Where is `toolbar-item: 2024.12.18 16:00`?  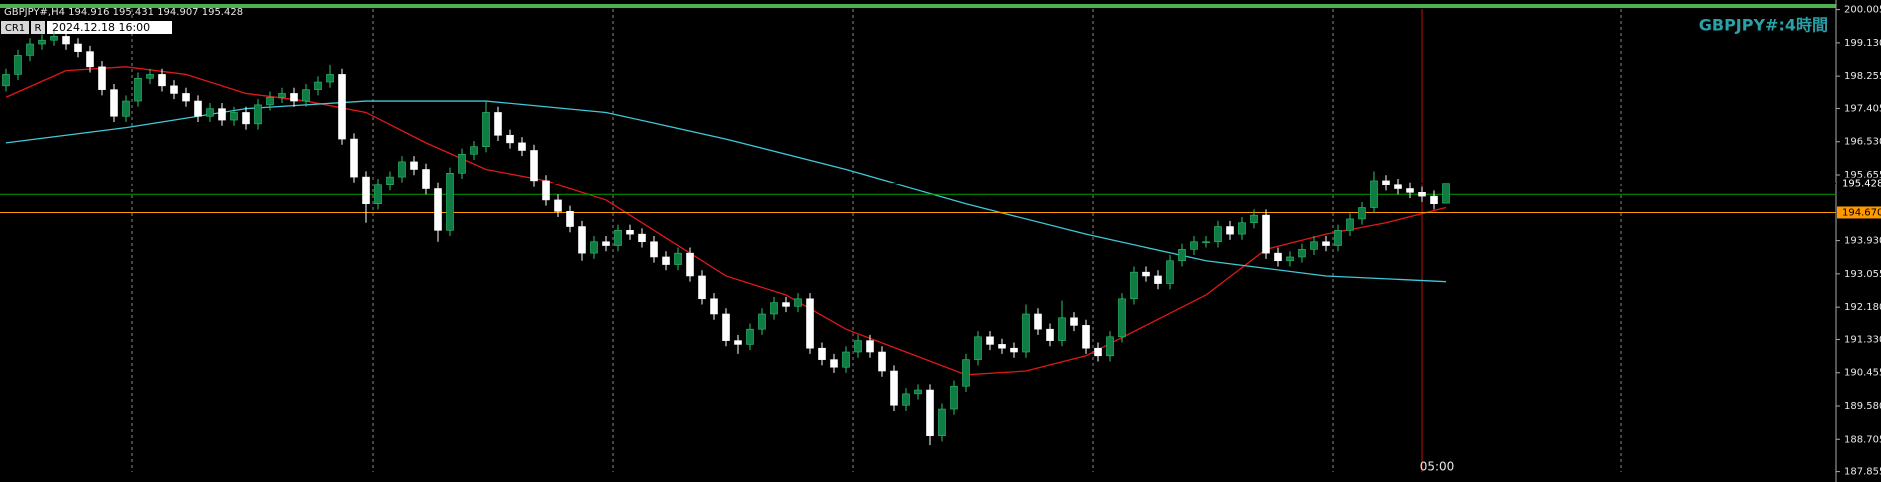
toolbar-item: 2024.12.18 16:00 is located at coordinates (101, 27).